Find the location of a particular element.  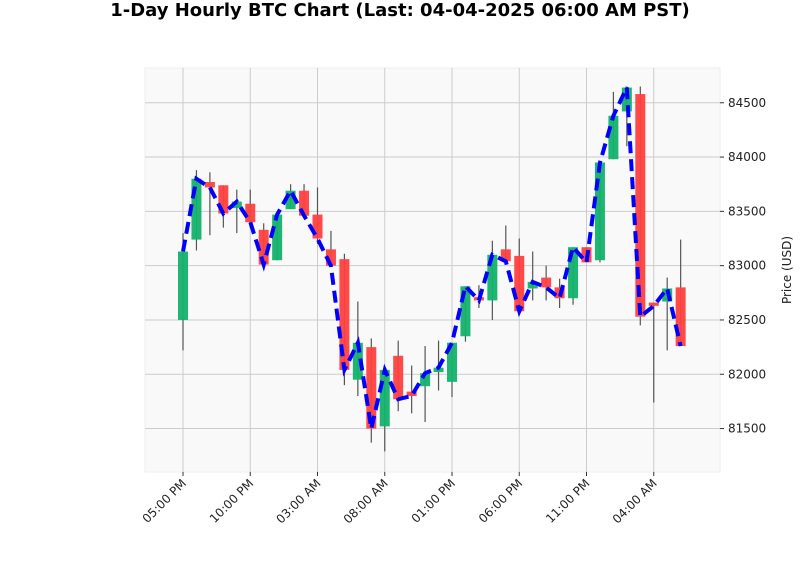

y-axis-label: Price (USD) is located at coordinates (787, 270).